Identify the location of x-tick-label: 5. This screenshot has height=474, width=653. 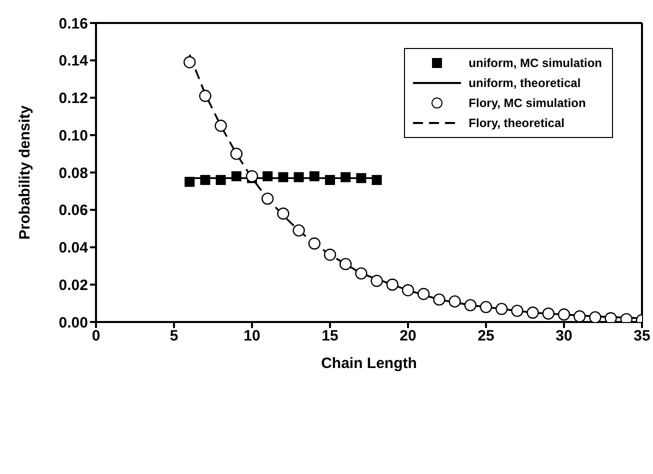
(174, 336).